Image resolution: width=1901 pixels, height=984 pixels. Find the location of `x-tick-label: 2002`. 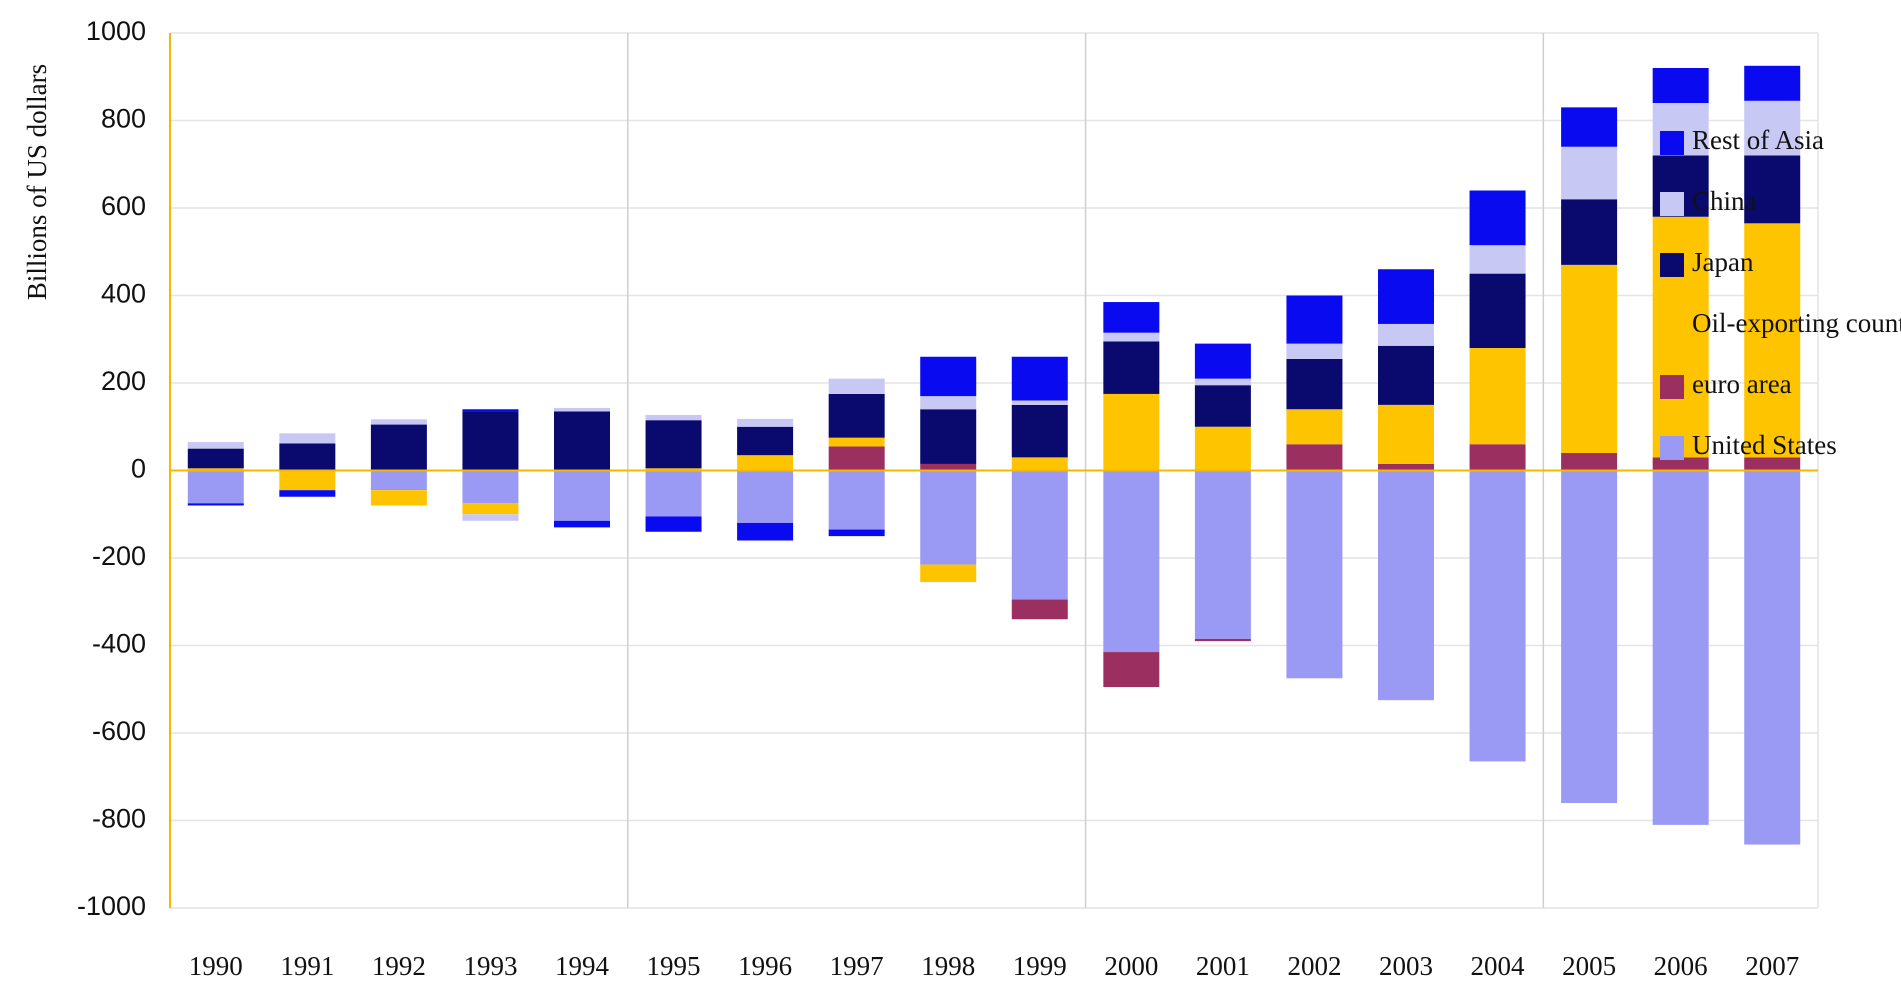

x-tick-label: 2002 is located at coordinates (1314, 966).